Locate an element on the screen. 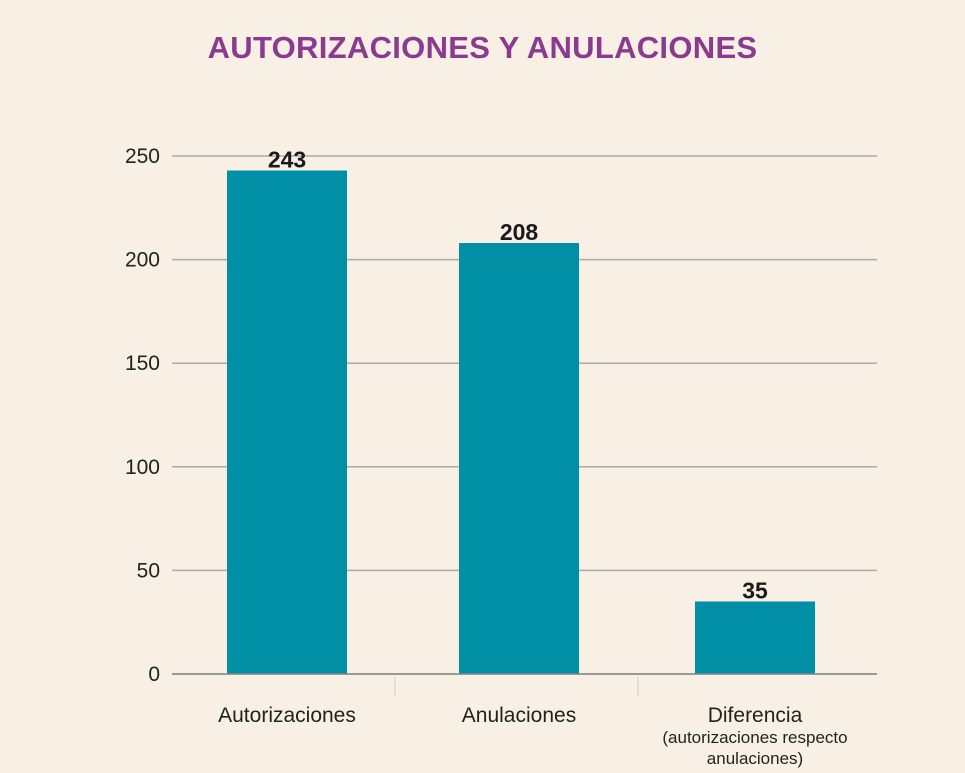 Image resolution: width=965 pixels, height=773 pixels. x-tick-label: Anulaciones is located at coordinates (519, 715).